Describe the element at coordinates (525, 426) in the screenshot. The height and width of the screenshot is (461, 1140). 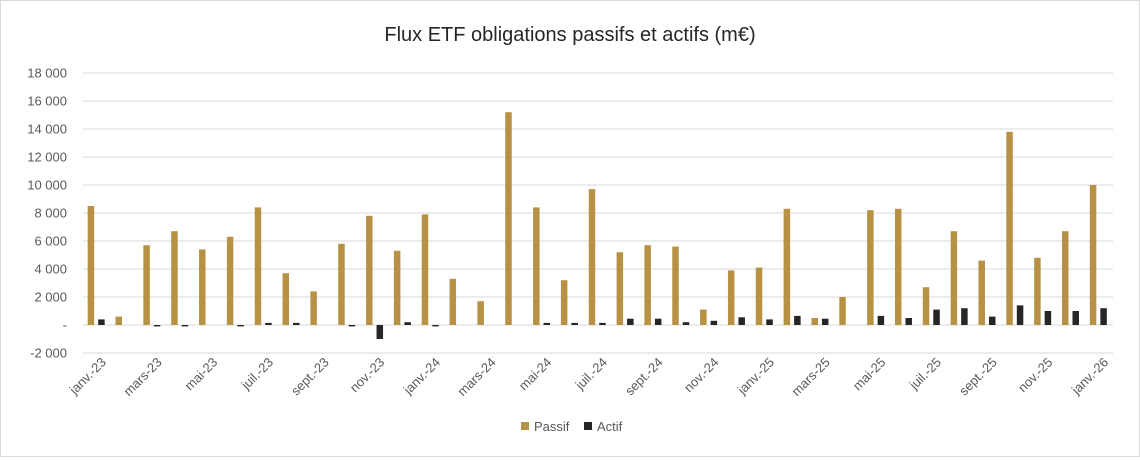
I see `legend-swatch-passif` at that location.